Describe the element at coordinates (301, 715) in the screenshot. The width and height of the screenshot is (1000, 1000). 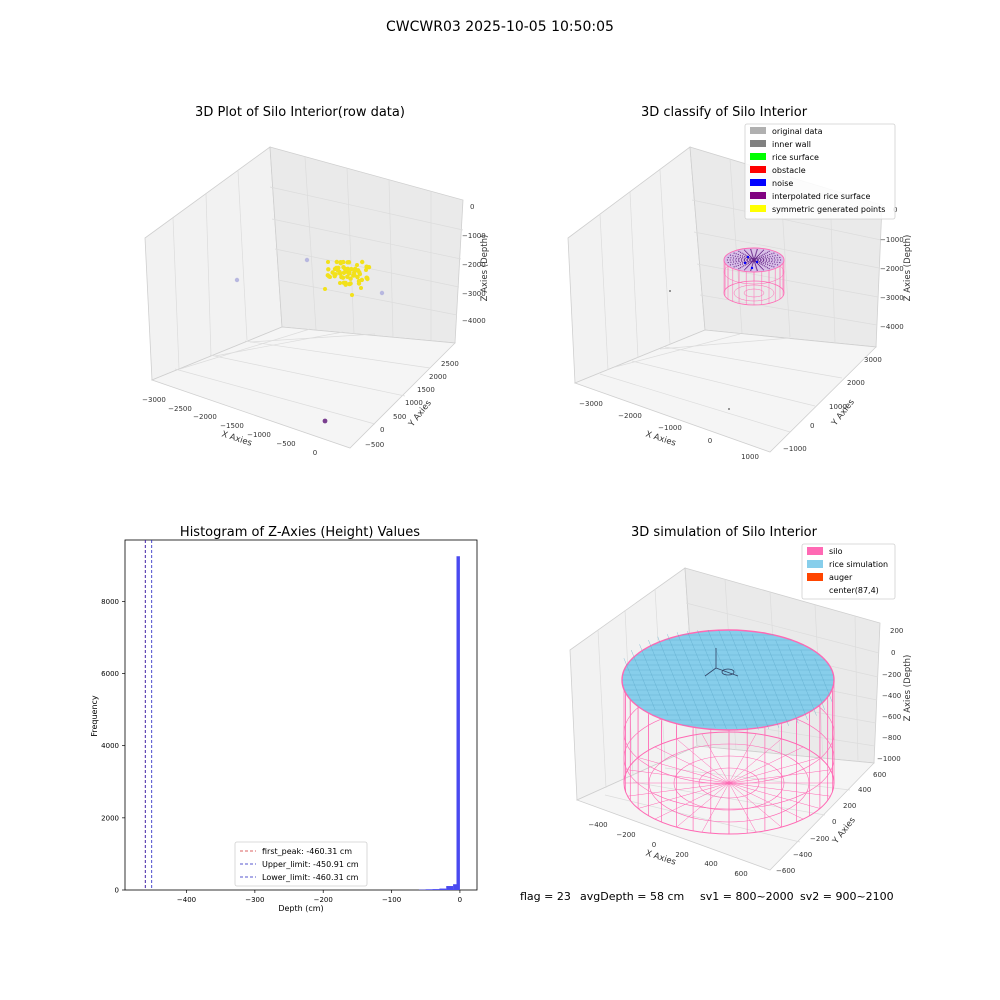
I see `hist-plot-area` at that location.